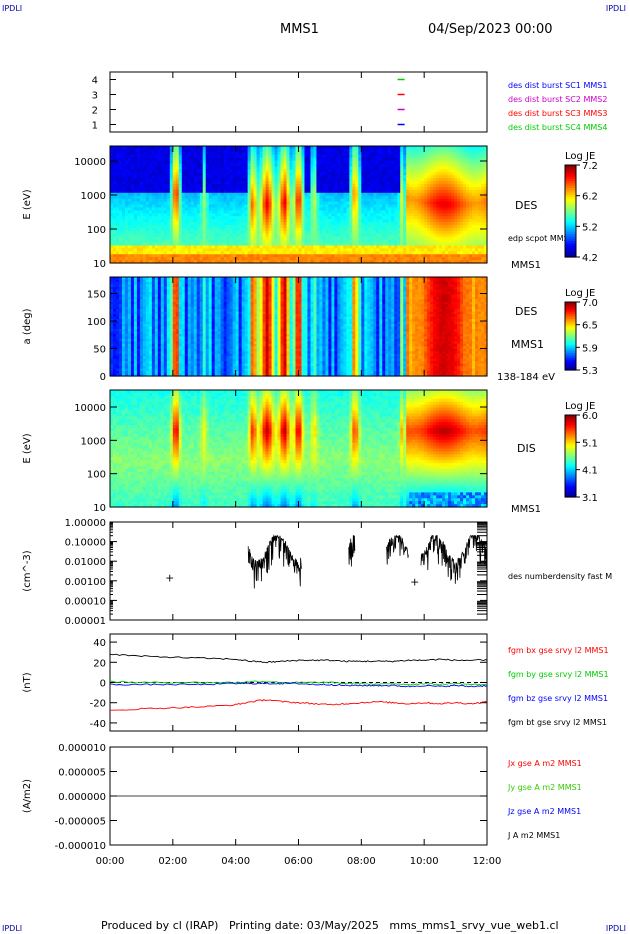  I want to click on burst-legend-entry: des dist burst SC4 MMS4, so click(557, 127).